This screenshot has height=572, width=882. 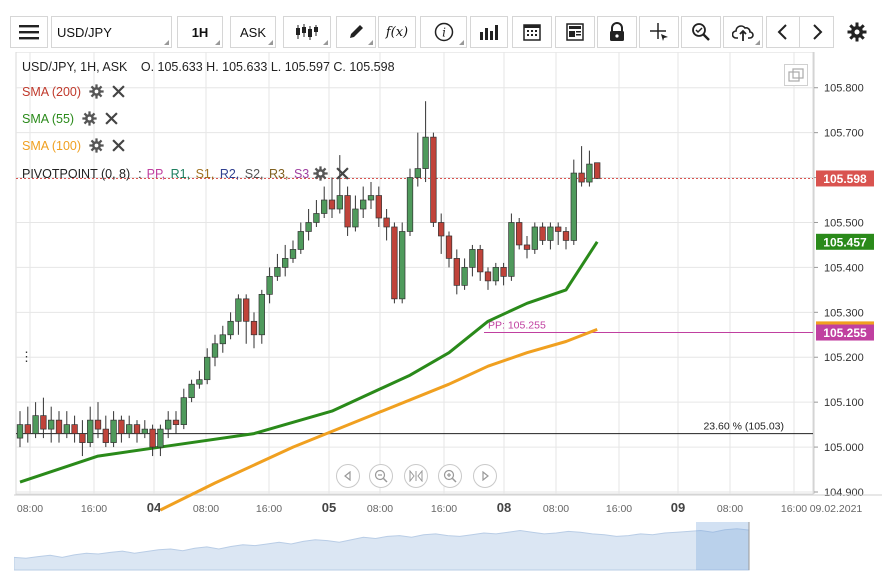 I want to click on y-tick-label: 105.100, so click(x=844, y=403).